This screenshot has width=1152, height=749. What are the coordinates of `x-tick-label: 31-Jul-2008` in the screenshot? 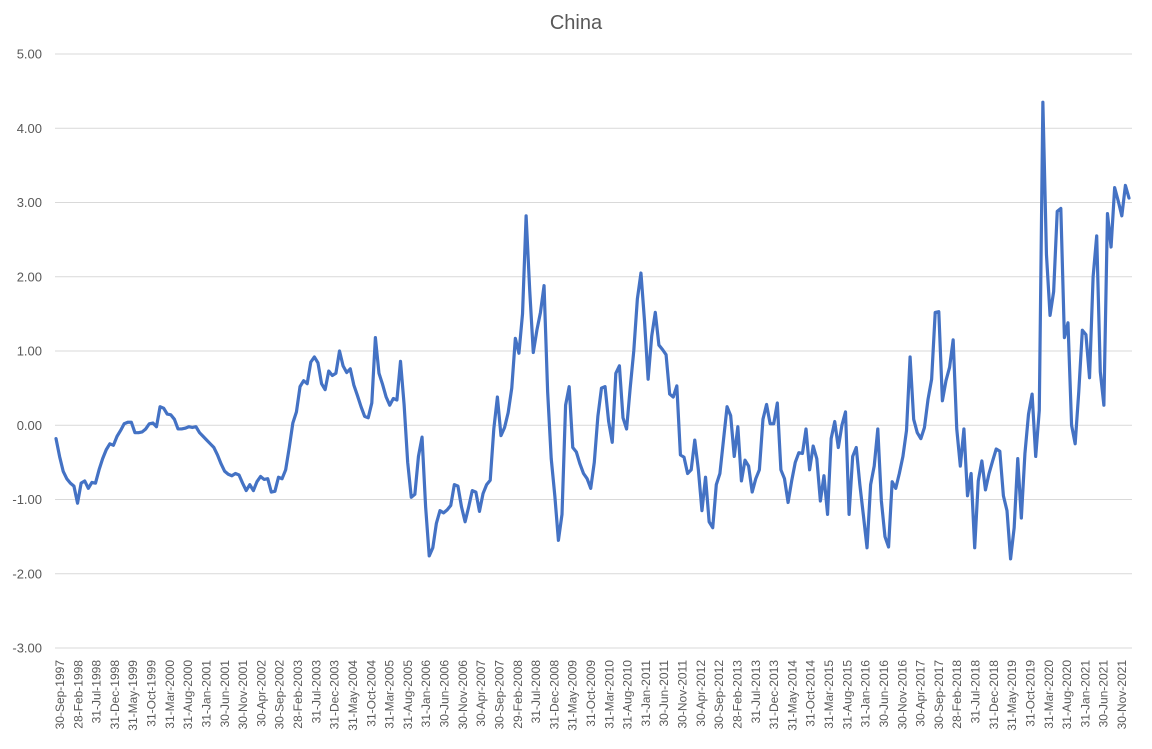 It's located at (536, 692).